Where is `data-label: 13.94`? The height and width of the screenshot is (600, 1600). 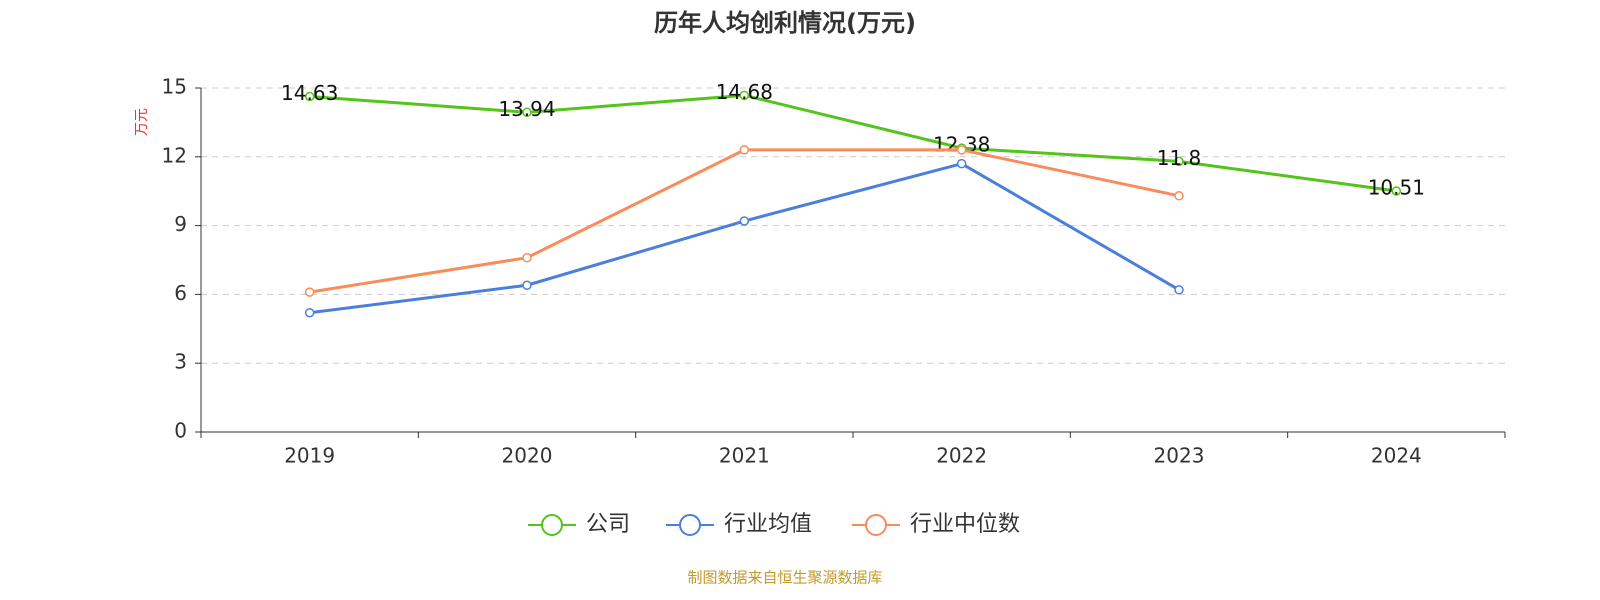
data-label: 13.94 is located at coordinates (526, 109).